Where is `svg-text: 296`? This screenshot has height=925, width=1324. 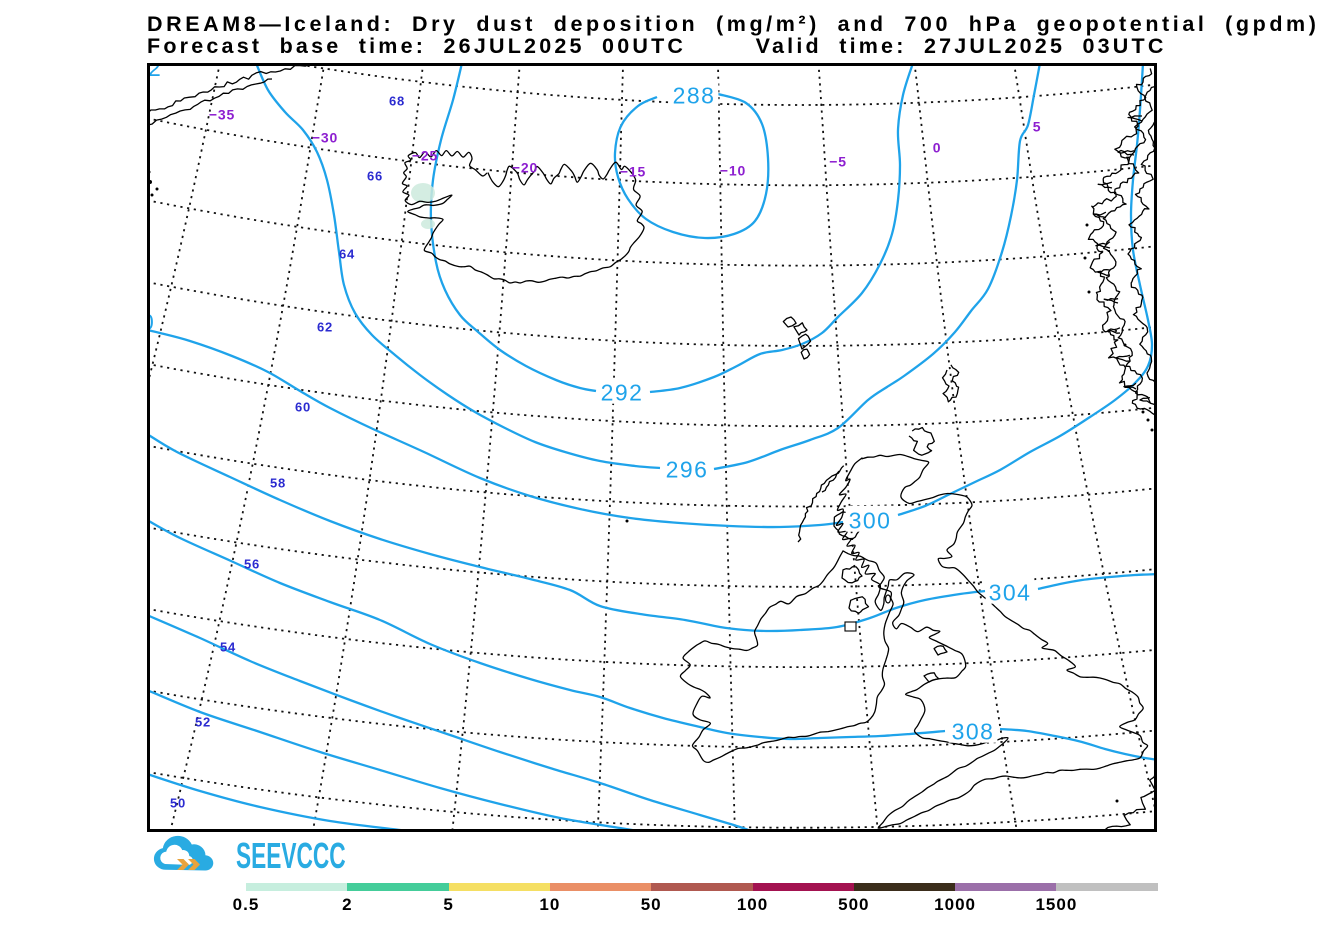
svg-text: 296 is located at coordinates (687, 469).